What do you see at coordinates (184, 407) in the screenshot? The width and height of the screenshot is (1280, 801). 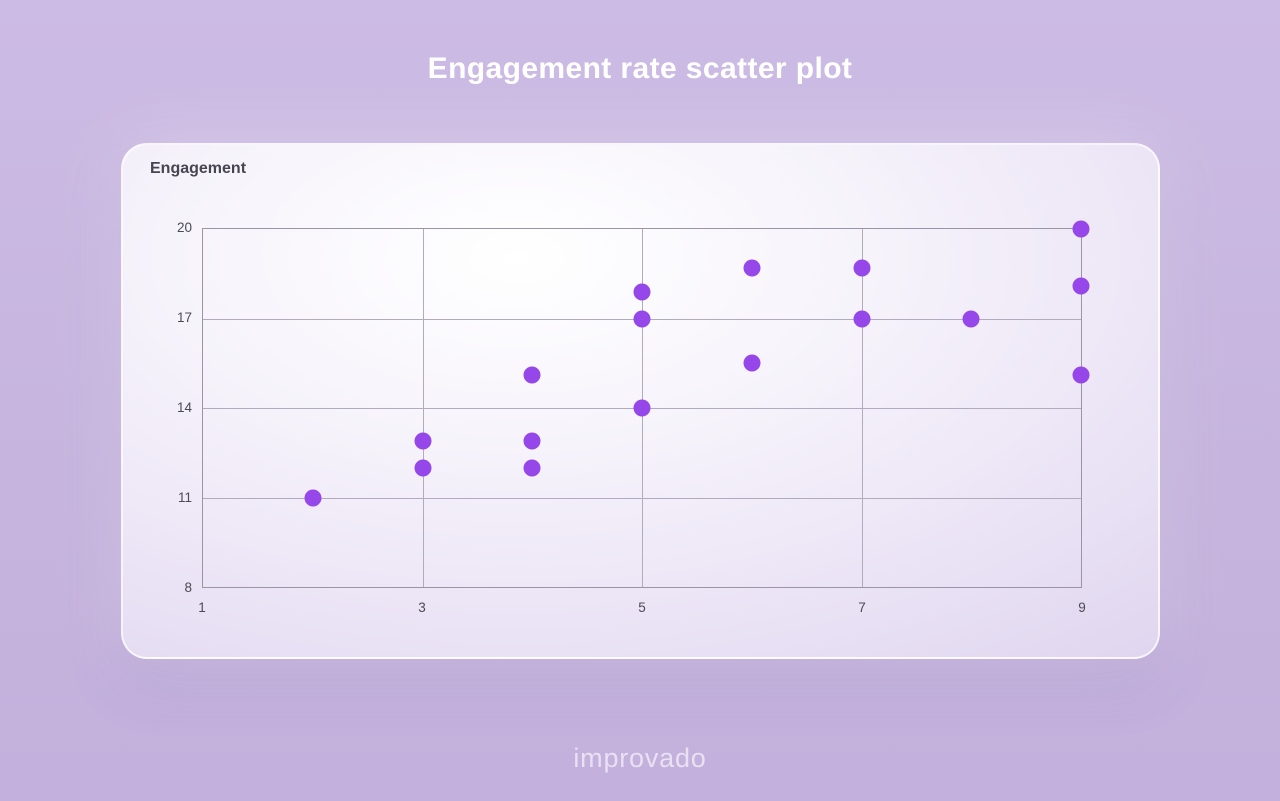 I see `y-tick-label: 14` at bounding box center [184, 407].